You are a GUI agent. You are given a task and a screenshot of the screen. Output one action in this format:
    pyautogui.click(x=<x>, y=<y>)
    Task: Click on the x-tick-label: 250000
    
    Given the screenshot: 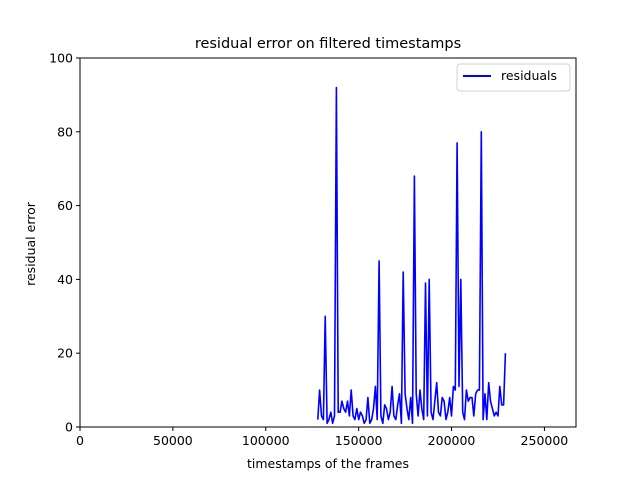 What is the action you would take?
    pyautogui.click(x=545, y=440)
    